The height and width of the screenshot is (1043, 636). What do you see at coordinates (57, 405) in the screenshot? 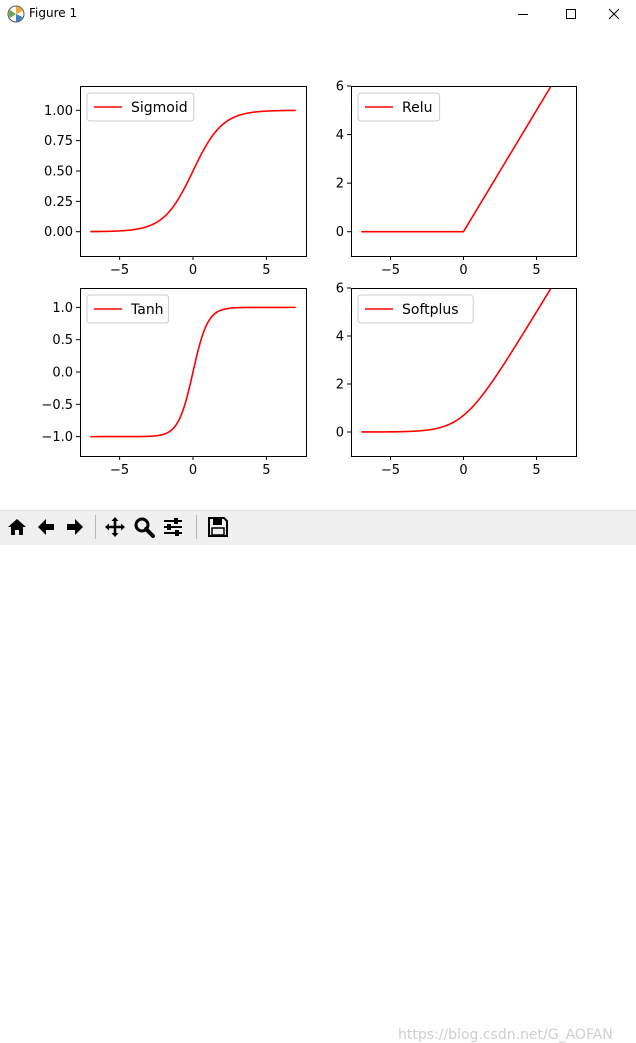
I see `y-tick-label: −0.5` at bounding box center [57, 405].